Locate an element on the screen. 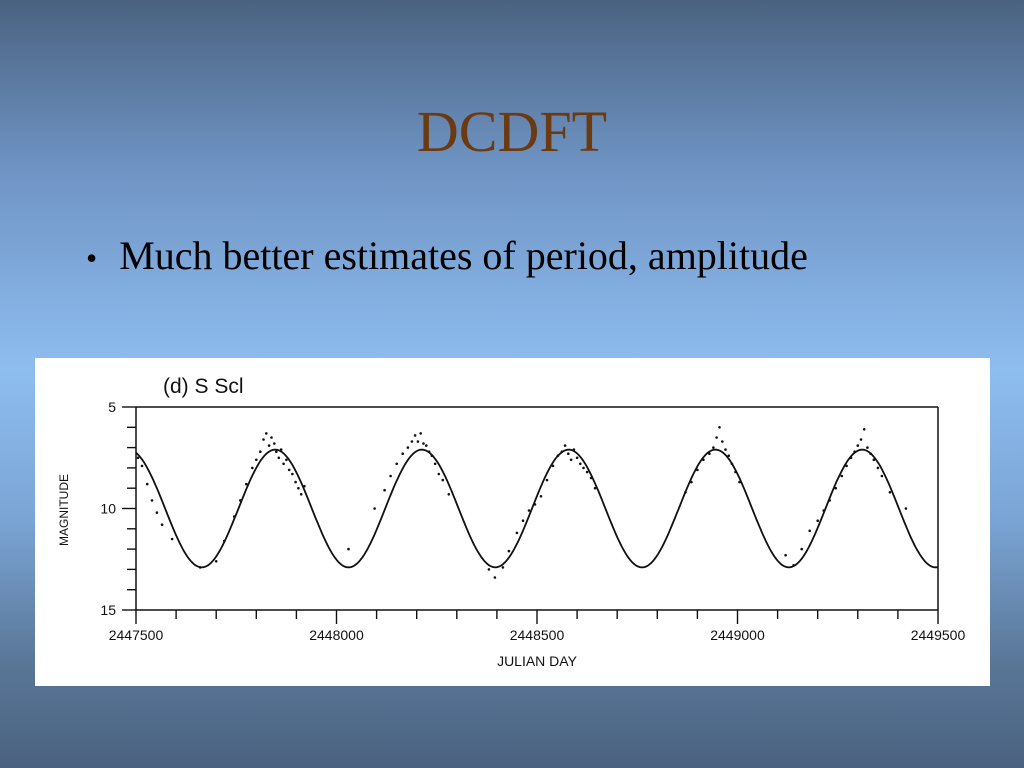 The width and height of the screenshot is (1024, 768). x-tick-label: 2448000 is located at coordinates (336, 635).